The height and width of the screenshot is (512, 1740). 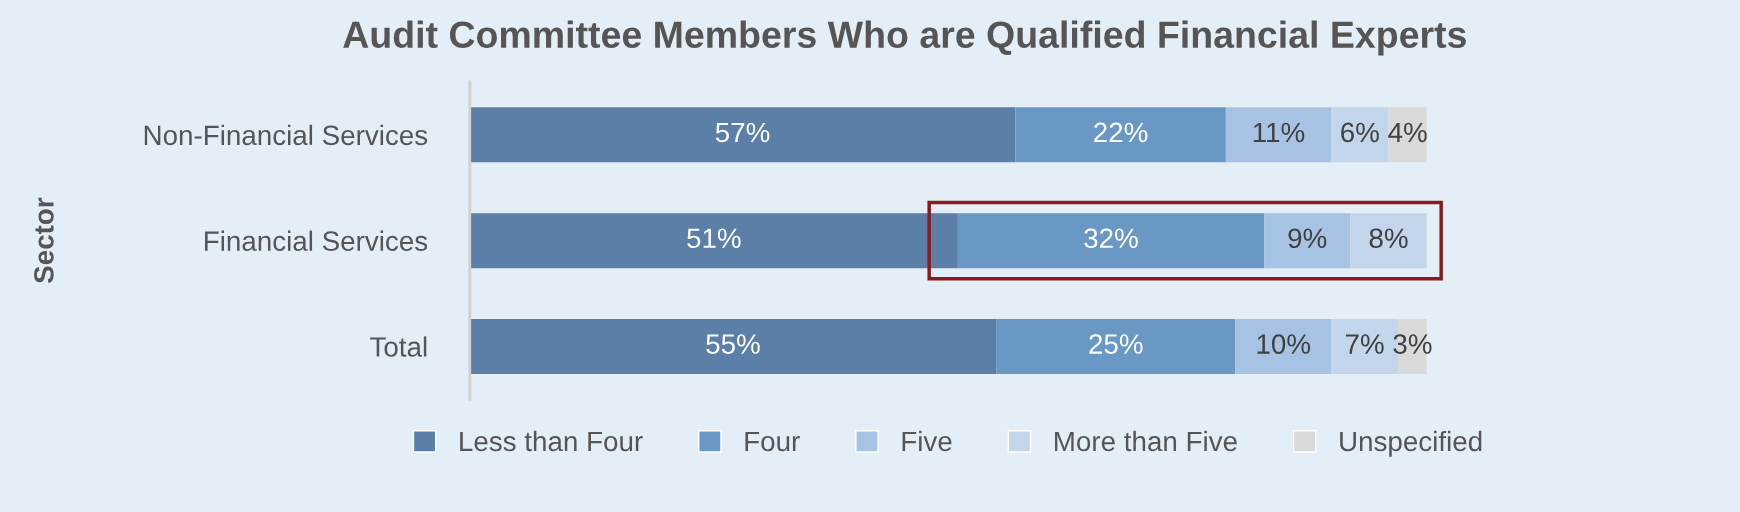 What do you see at coordinates (742, 132) in the screenshot?
I see `data-label: 57%` at bounding box center [742, 132].